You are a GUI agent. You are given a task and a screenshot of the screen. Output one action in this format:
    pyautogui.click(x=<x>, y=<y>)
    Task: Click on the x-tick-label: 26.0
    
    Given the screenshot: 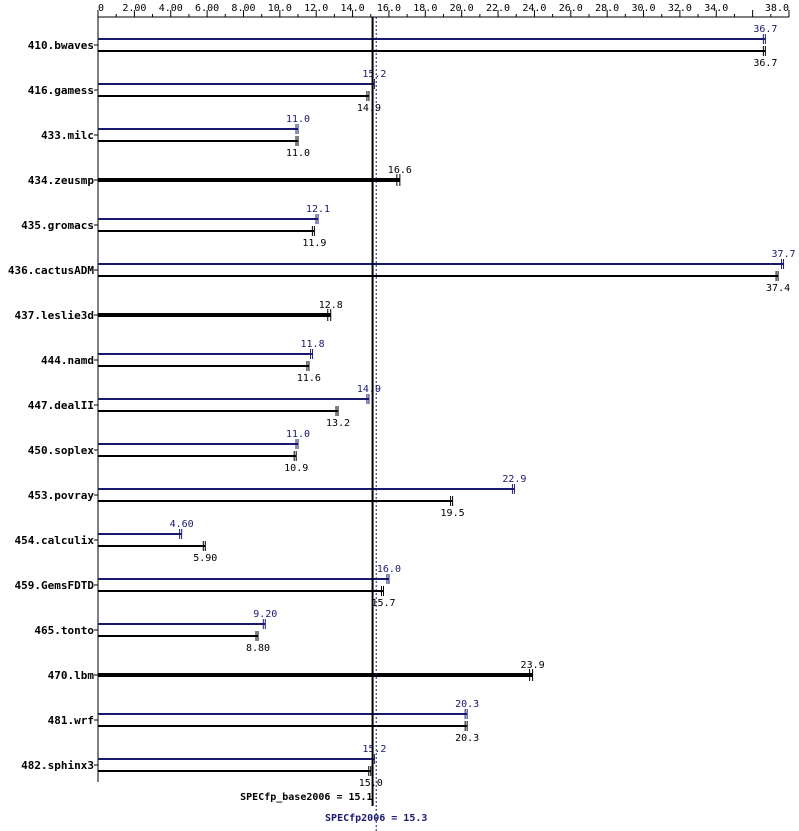 What is the action you would take?
    pyautogui.click(x=571, y=8)
    